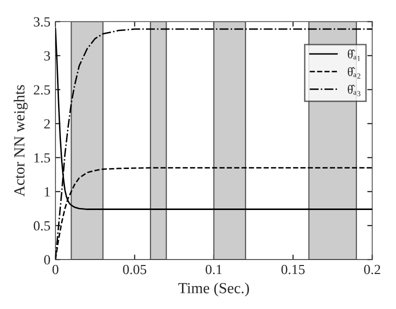 This screenshot has height=309, width=396. Describe the element at coordinates (21, 140) in the screenshot. I see `y-axis-title: Actor NN weights` at that location.